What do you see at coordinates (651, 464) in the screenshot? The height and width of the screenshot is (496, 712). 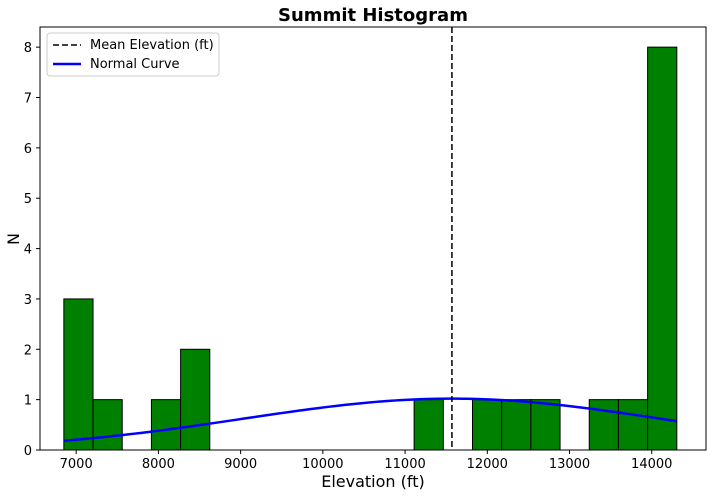 I see `x-tick-label: 14000` at bounding box center [651, 464].